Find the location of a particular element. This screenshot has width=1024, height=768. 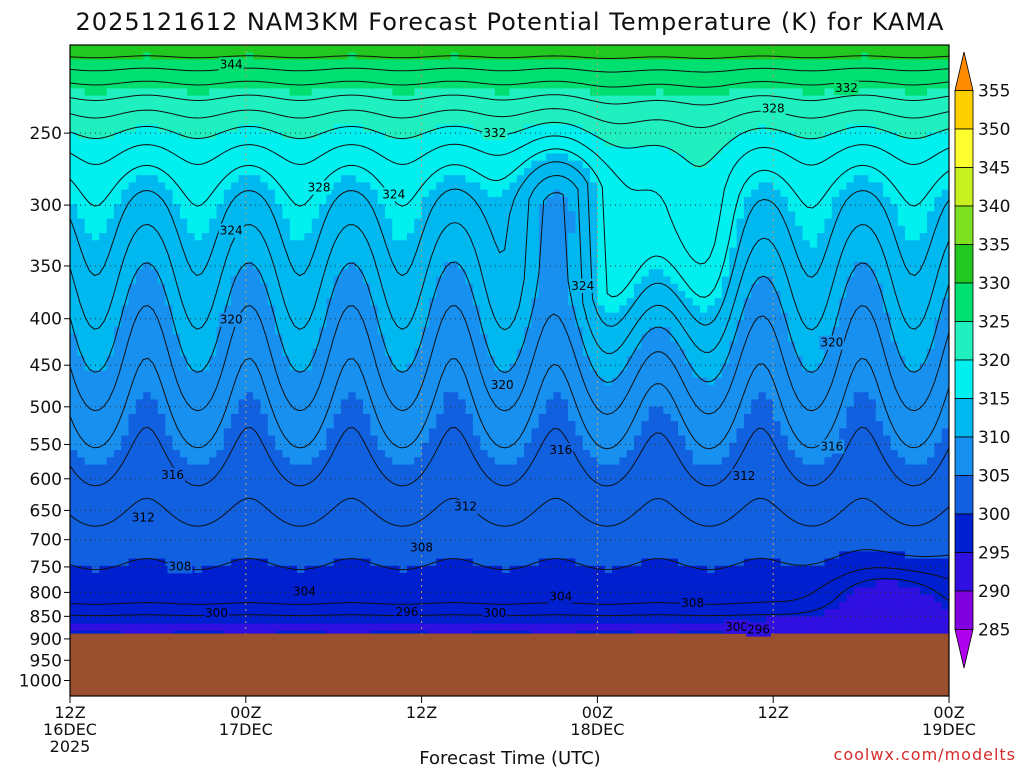

colorbar-label: 320 is located at coordinates (994, 361).